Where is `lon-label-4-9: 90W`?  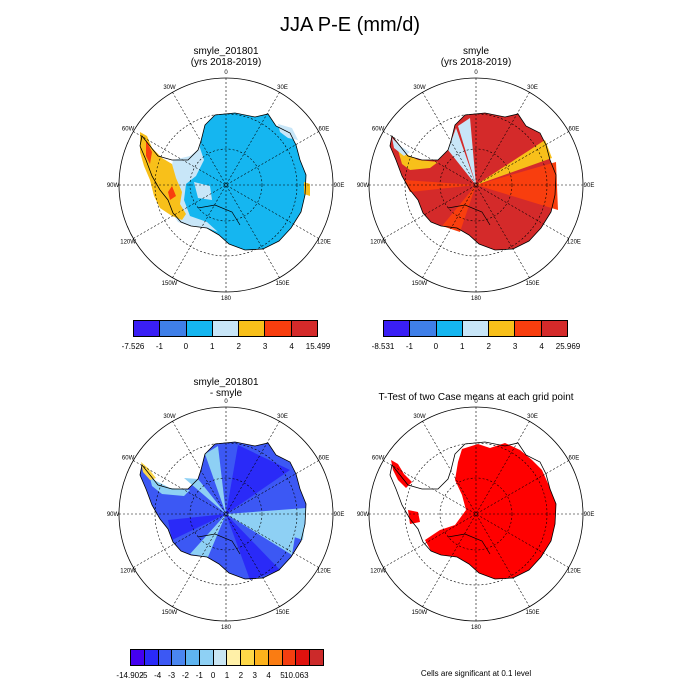
lon-label-4-9: 90W is located at coordinates (363, 515).